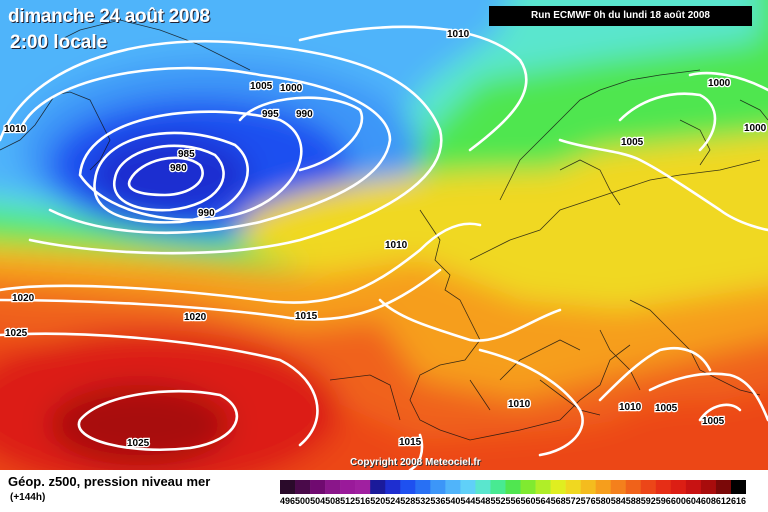 This screenshot has width=768, height=512. I want to click on forecast-lead-time: (+144h), so click(28, 497).